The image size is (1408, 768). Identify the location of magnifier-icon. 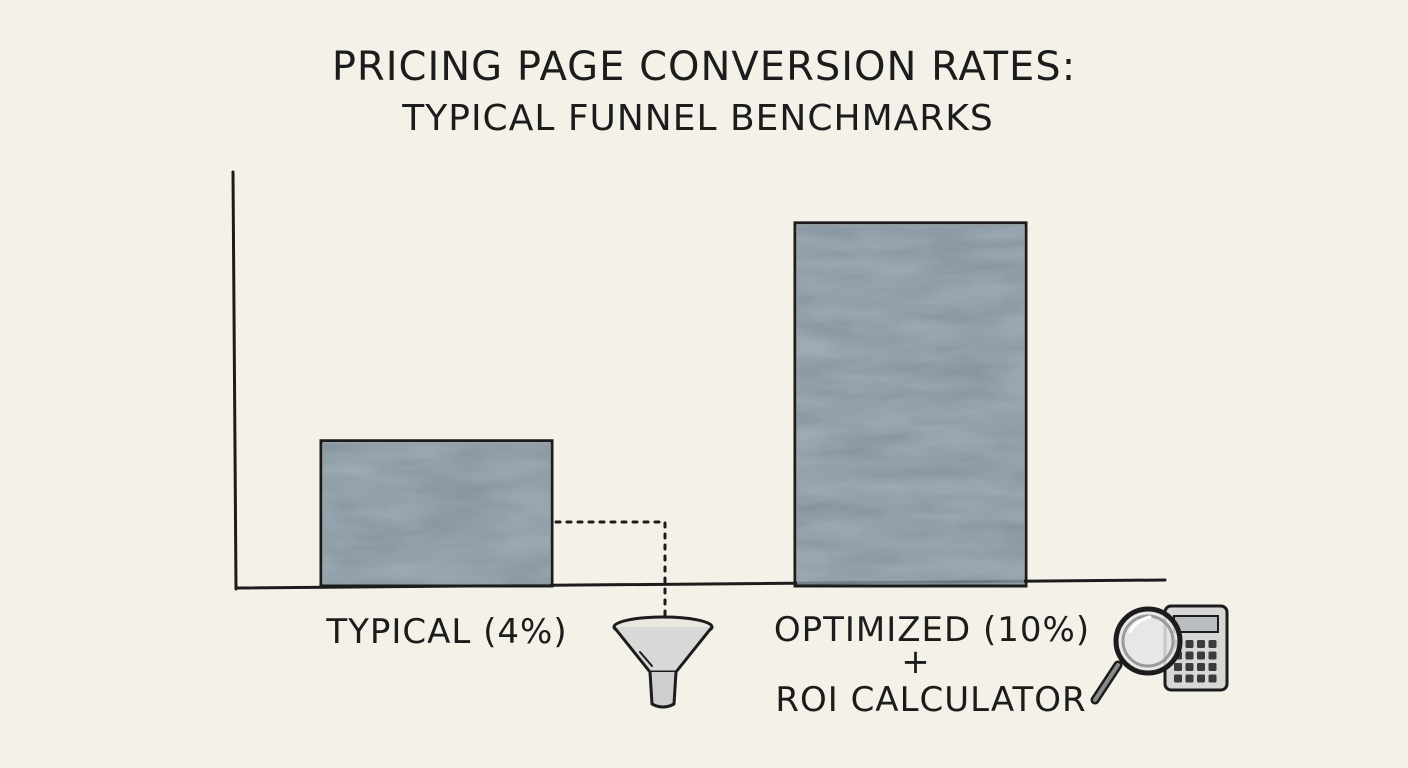
(1136, 655).